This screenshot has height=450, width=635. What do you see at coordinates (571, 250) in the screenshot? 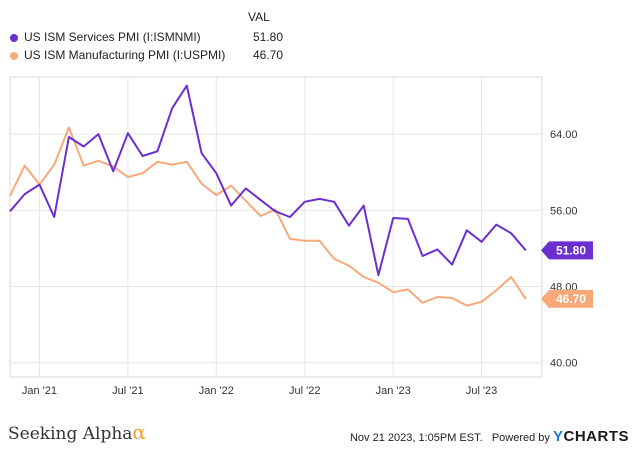
I see `value-badge-label: 51.80` at bounding box center [571, 250].